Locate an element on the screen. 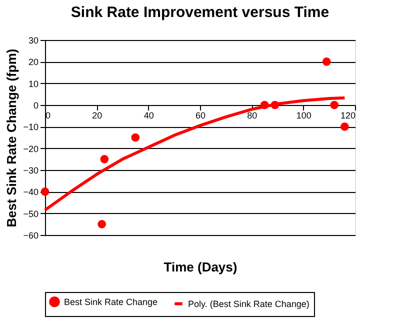 The image size is (402, 330). x-axis-title: Time (Days) is located at coordinates (201, 267).